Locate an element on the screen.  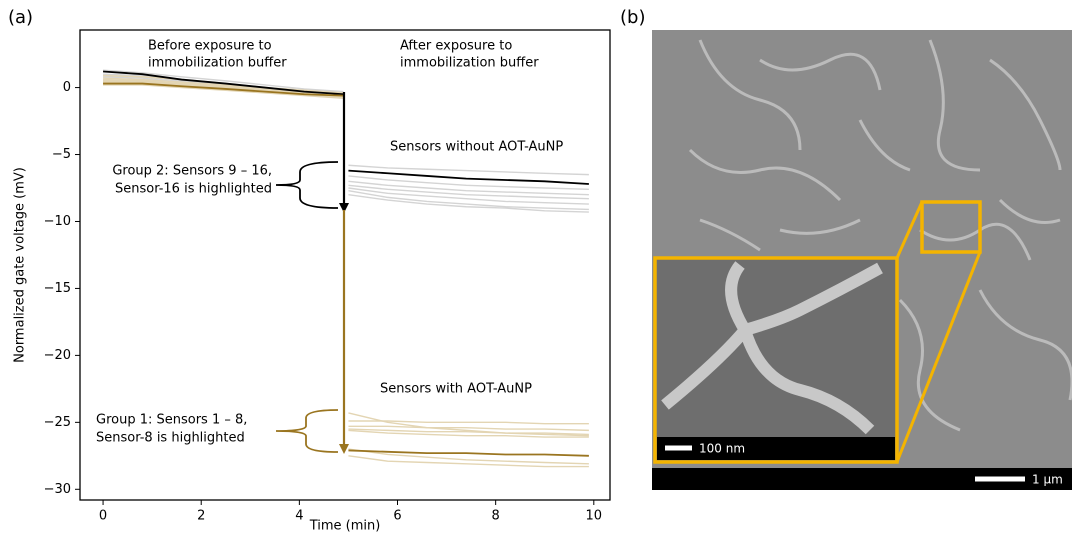
y-tick-label: −10 is located at coordinates (57, 221).